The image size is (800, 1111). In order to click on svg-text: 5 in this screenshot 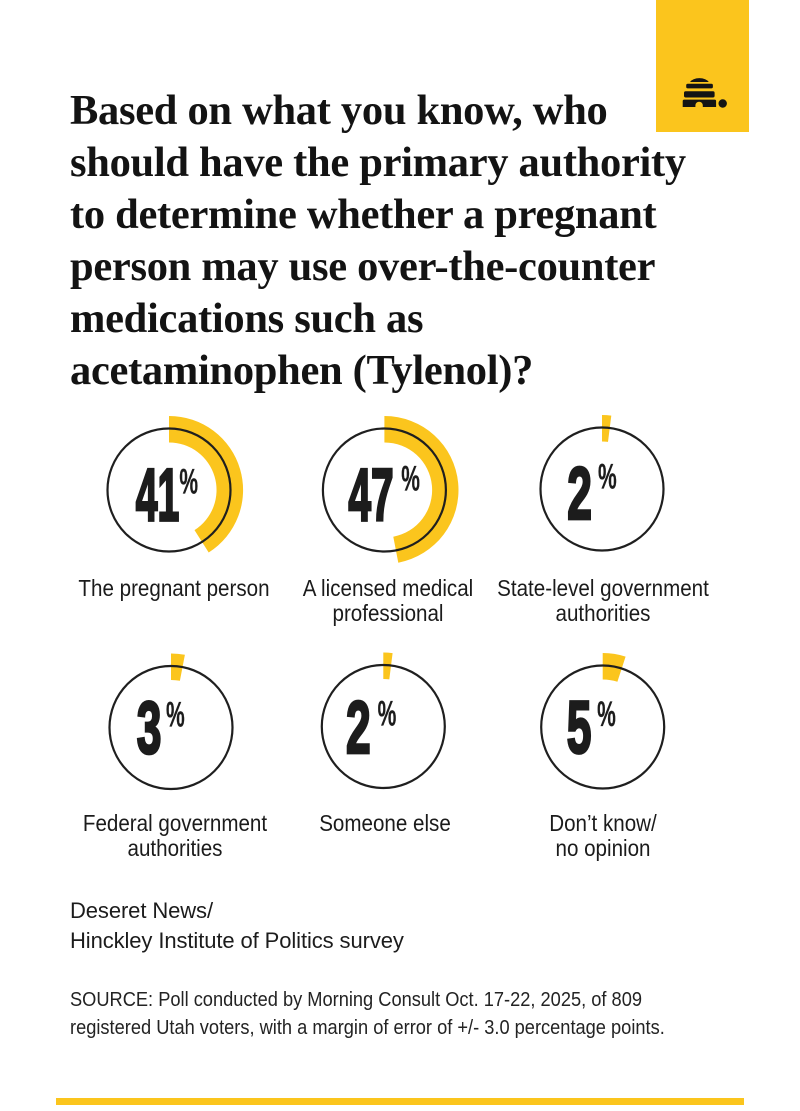, I will do `click(579, 727)`.